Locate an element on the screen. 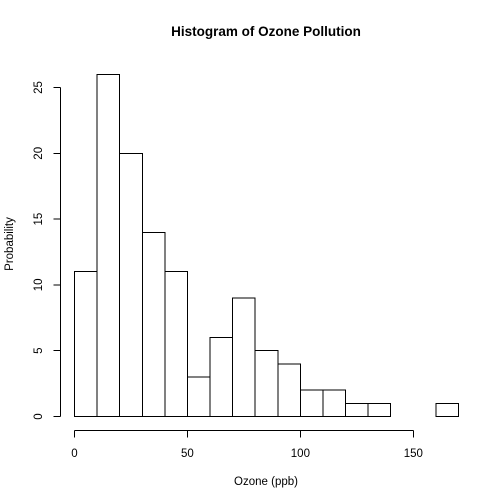 This screenshot has width=504, height=504. chart-title: Histogram of Ozone Pollution is located at coordinates (266, 31).